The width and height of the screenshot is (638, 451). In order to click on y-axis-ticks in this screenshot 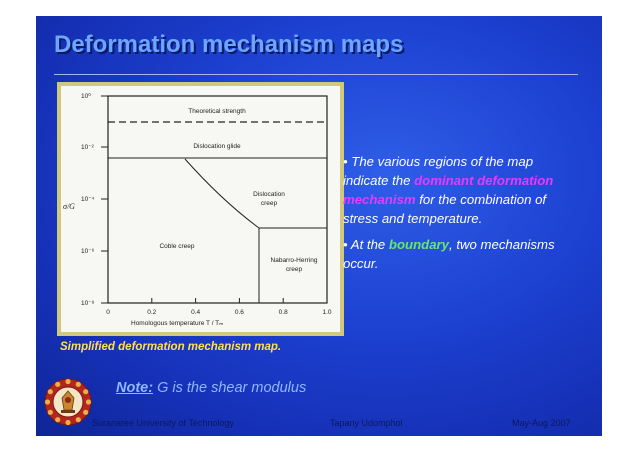, I will do `click(104, 199)`.